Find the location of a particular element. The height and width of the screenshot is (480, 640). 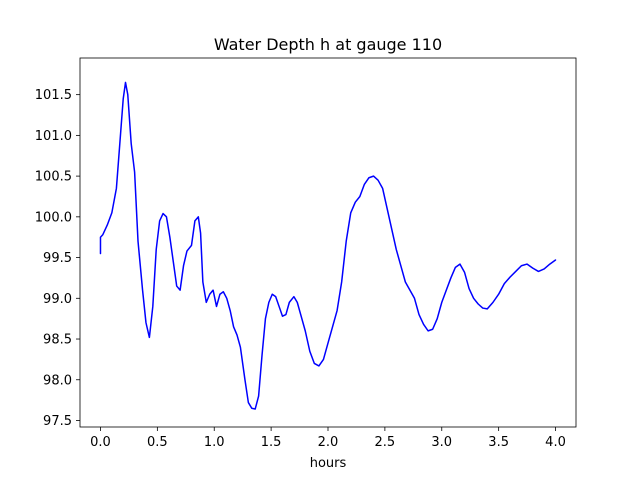

y-tick-label: 97.5 is located at coordinates (57, 421).